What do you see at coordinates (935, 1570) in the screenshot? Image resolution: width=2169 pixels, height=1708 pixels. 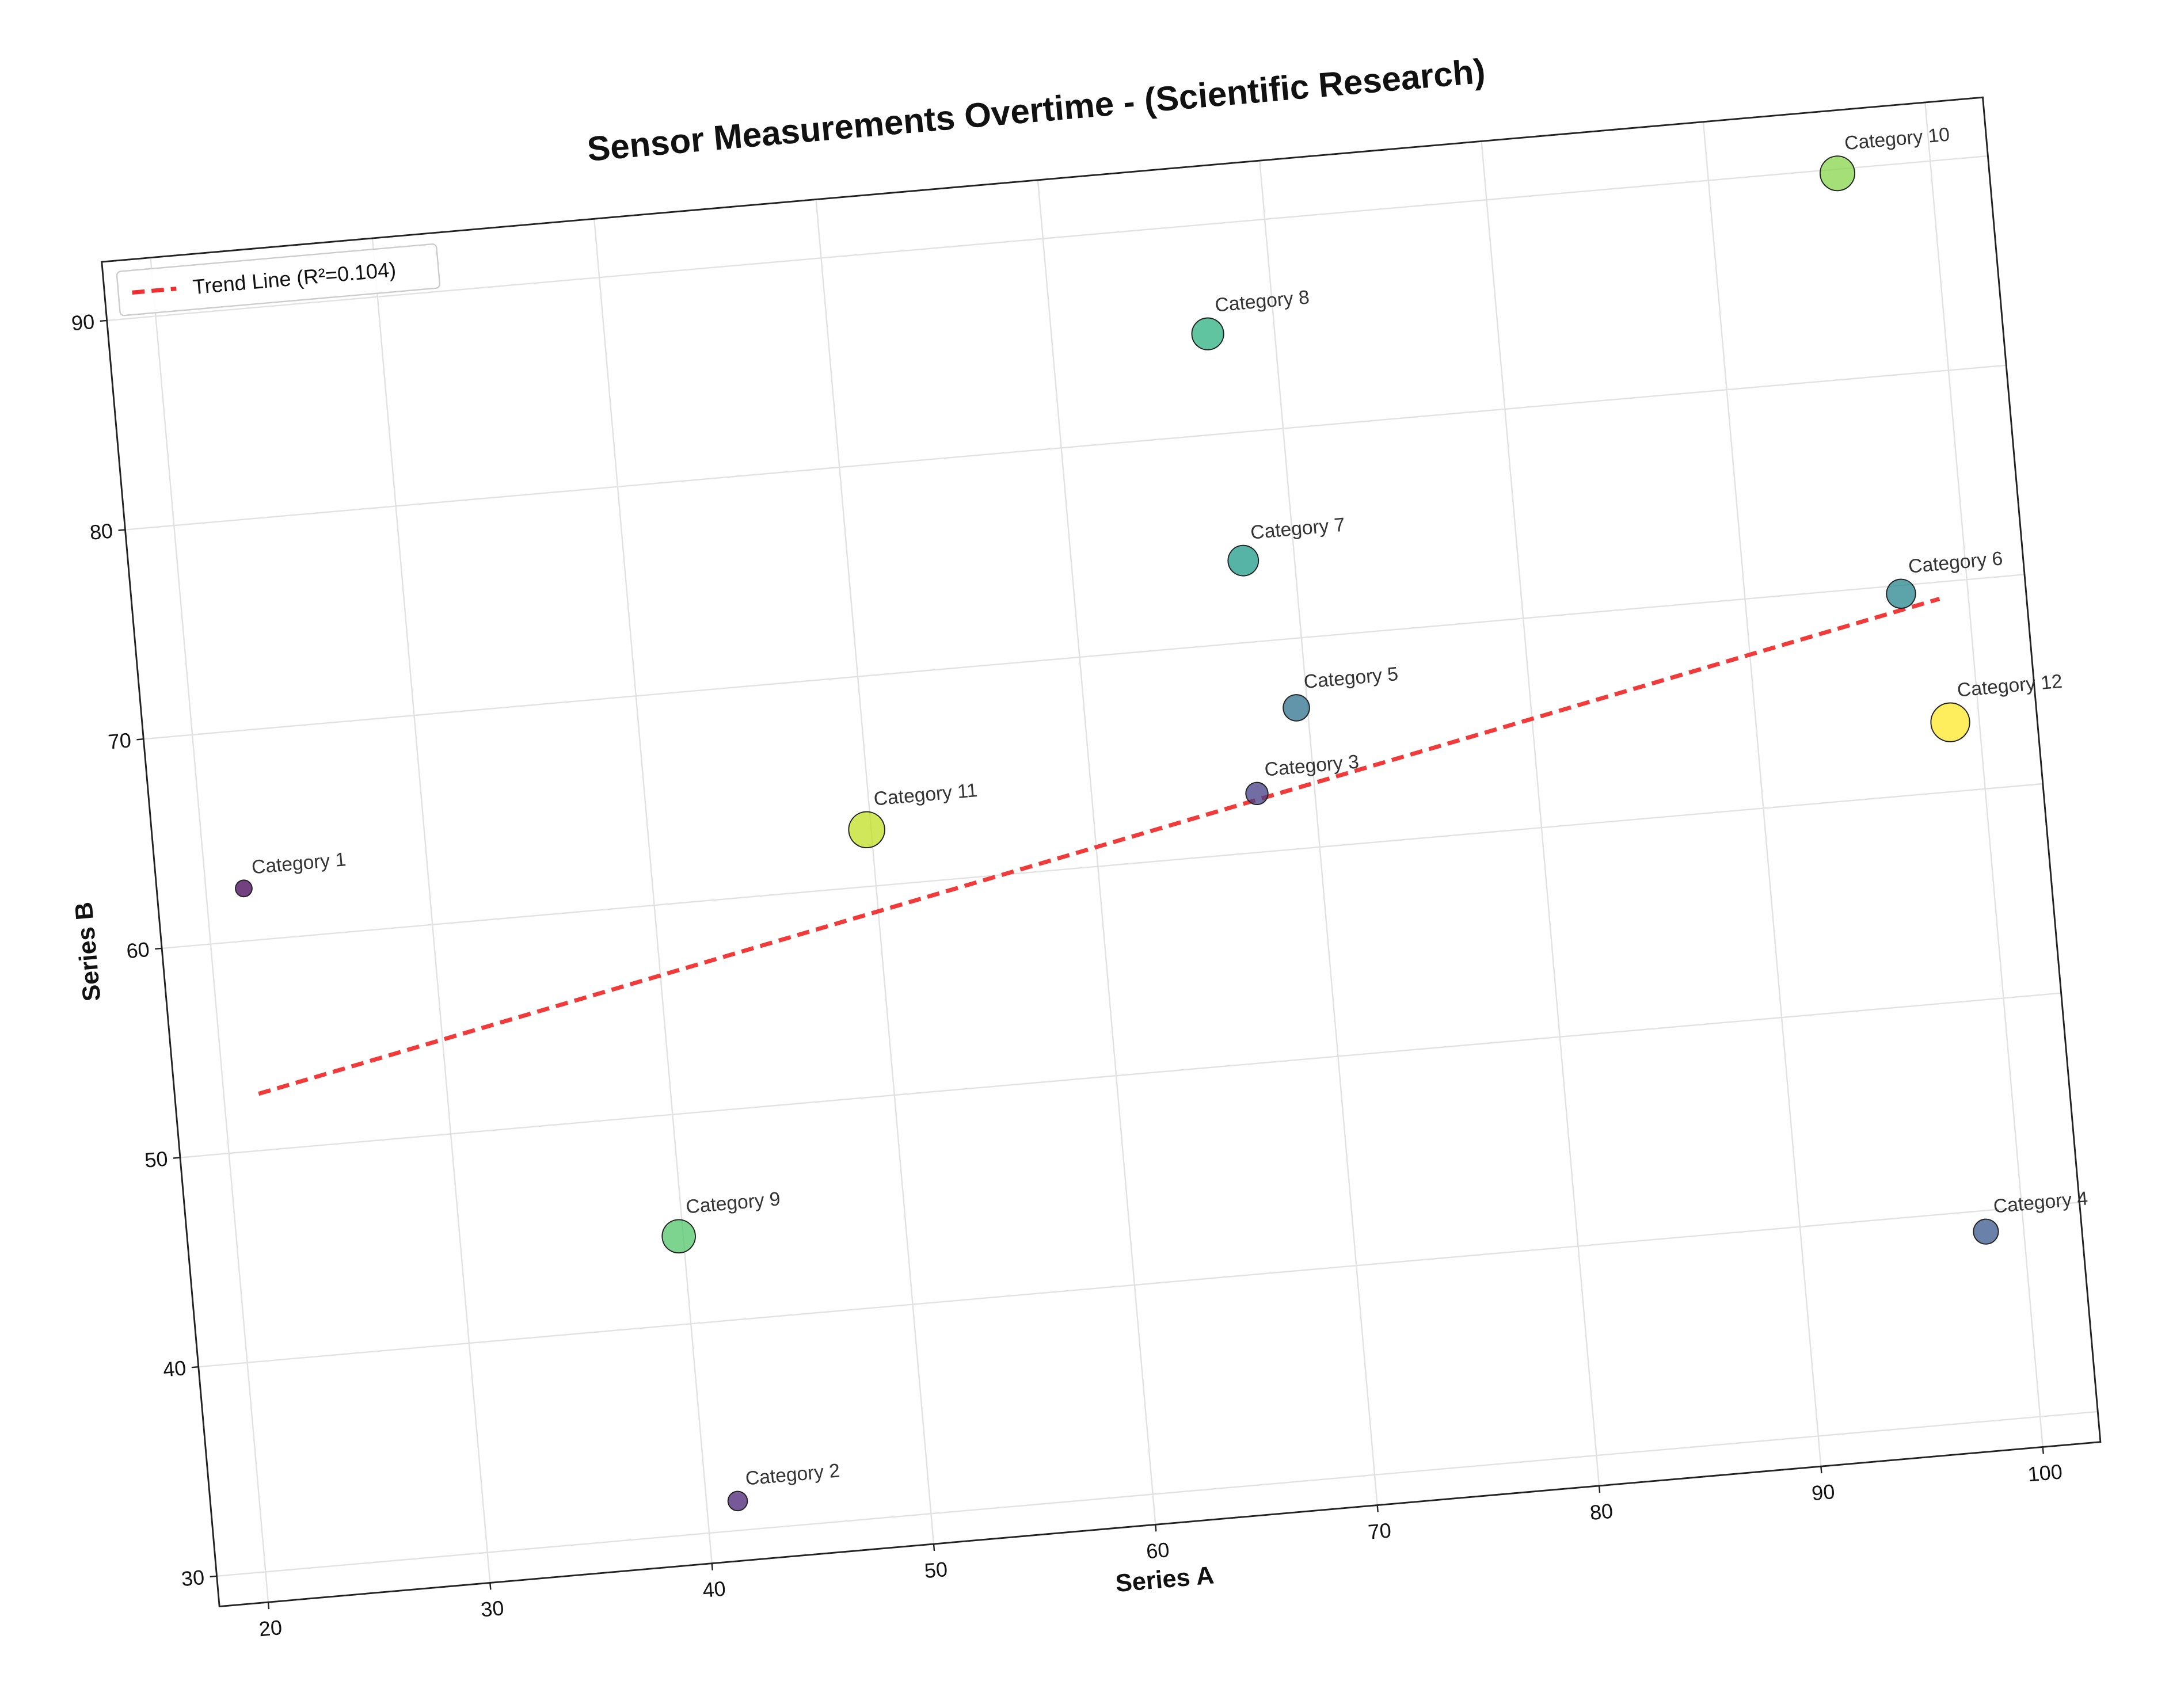 I see `x-tick-label: 50` at bounding box center [935, 1570].